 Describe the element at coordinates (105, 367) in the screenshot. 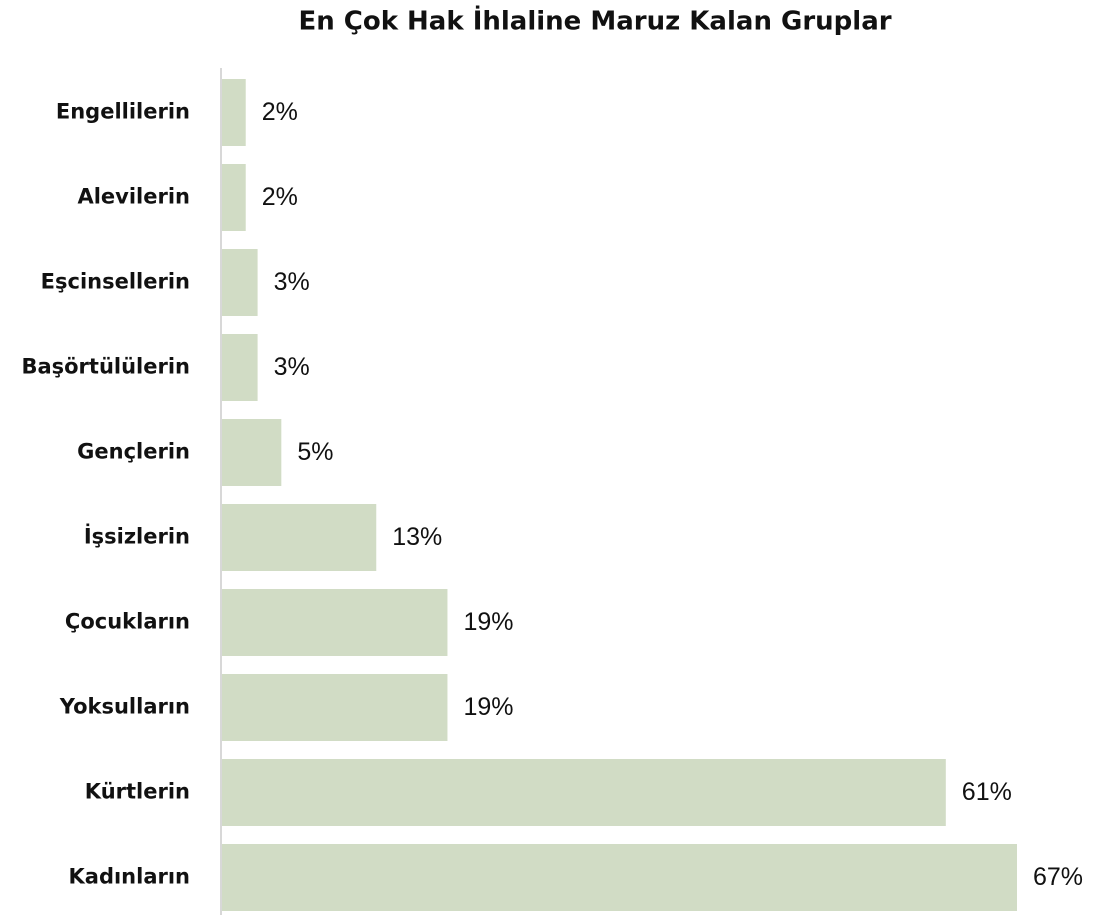

I see `category-label: Başörtülülerin` at that location.